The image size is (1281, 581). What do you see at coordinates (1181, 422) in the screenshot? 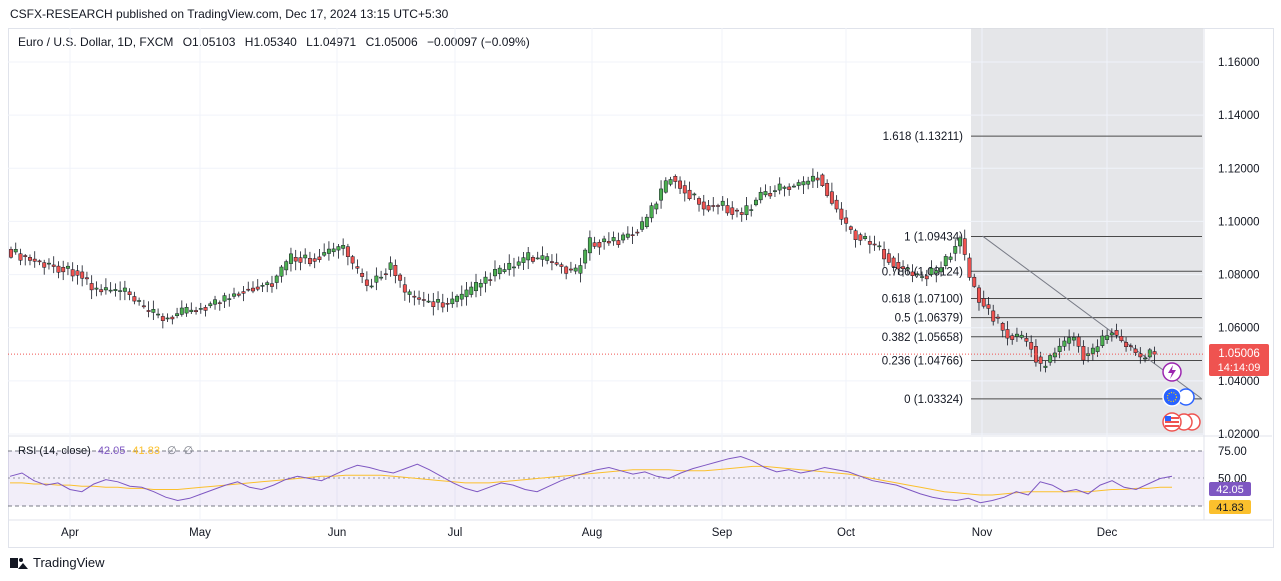
I see `us-event-icon` at bounding box center [1181, 422].